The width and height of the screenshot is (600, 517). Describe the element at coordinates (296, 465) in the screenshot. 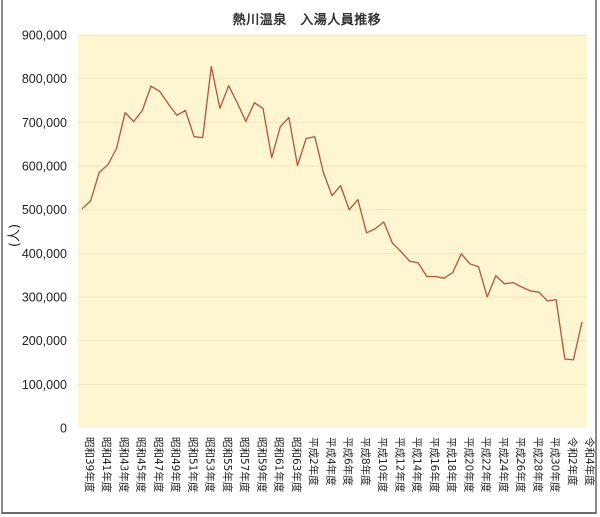

I see `x-tick-label: 昭和63年度` at that location.